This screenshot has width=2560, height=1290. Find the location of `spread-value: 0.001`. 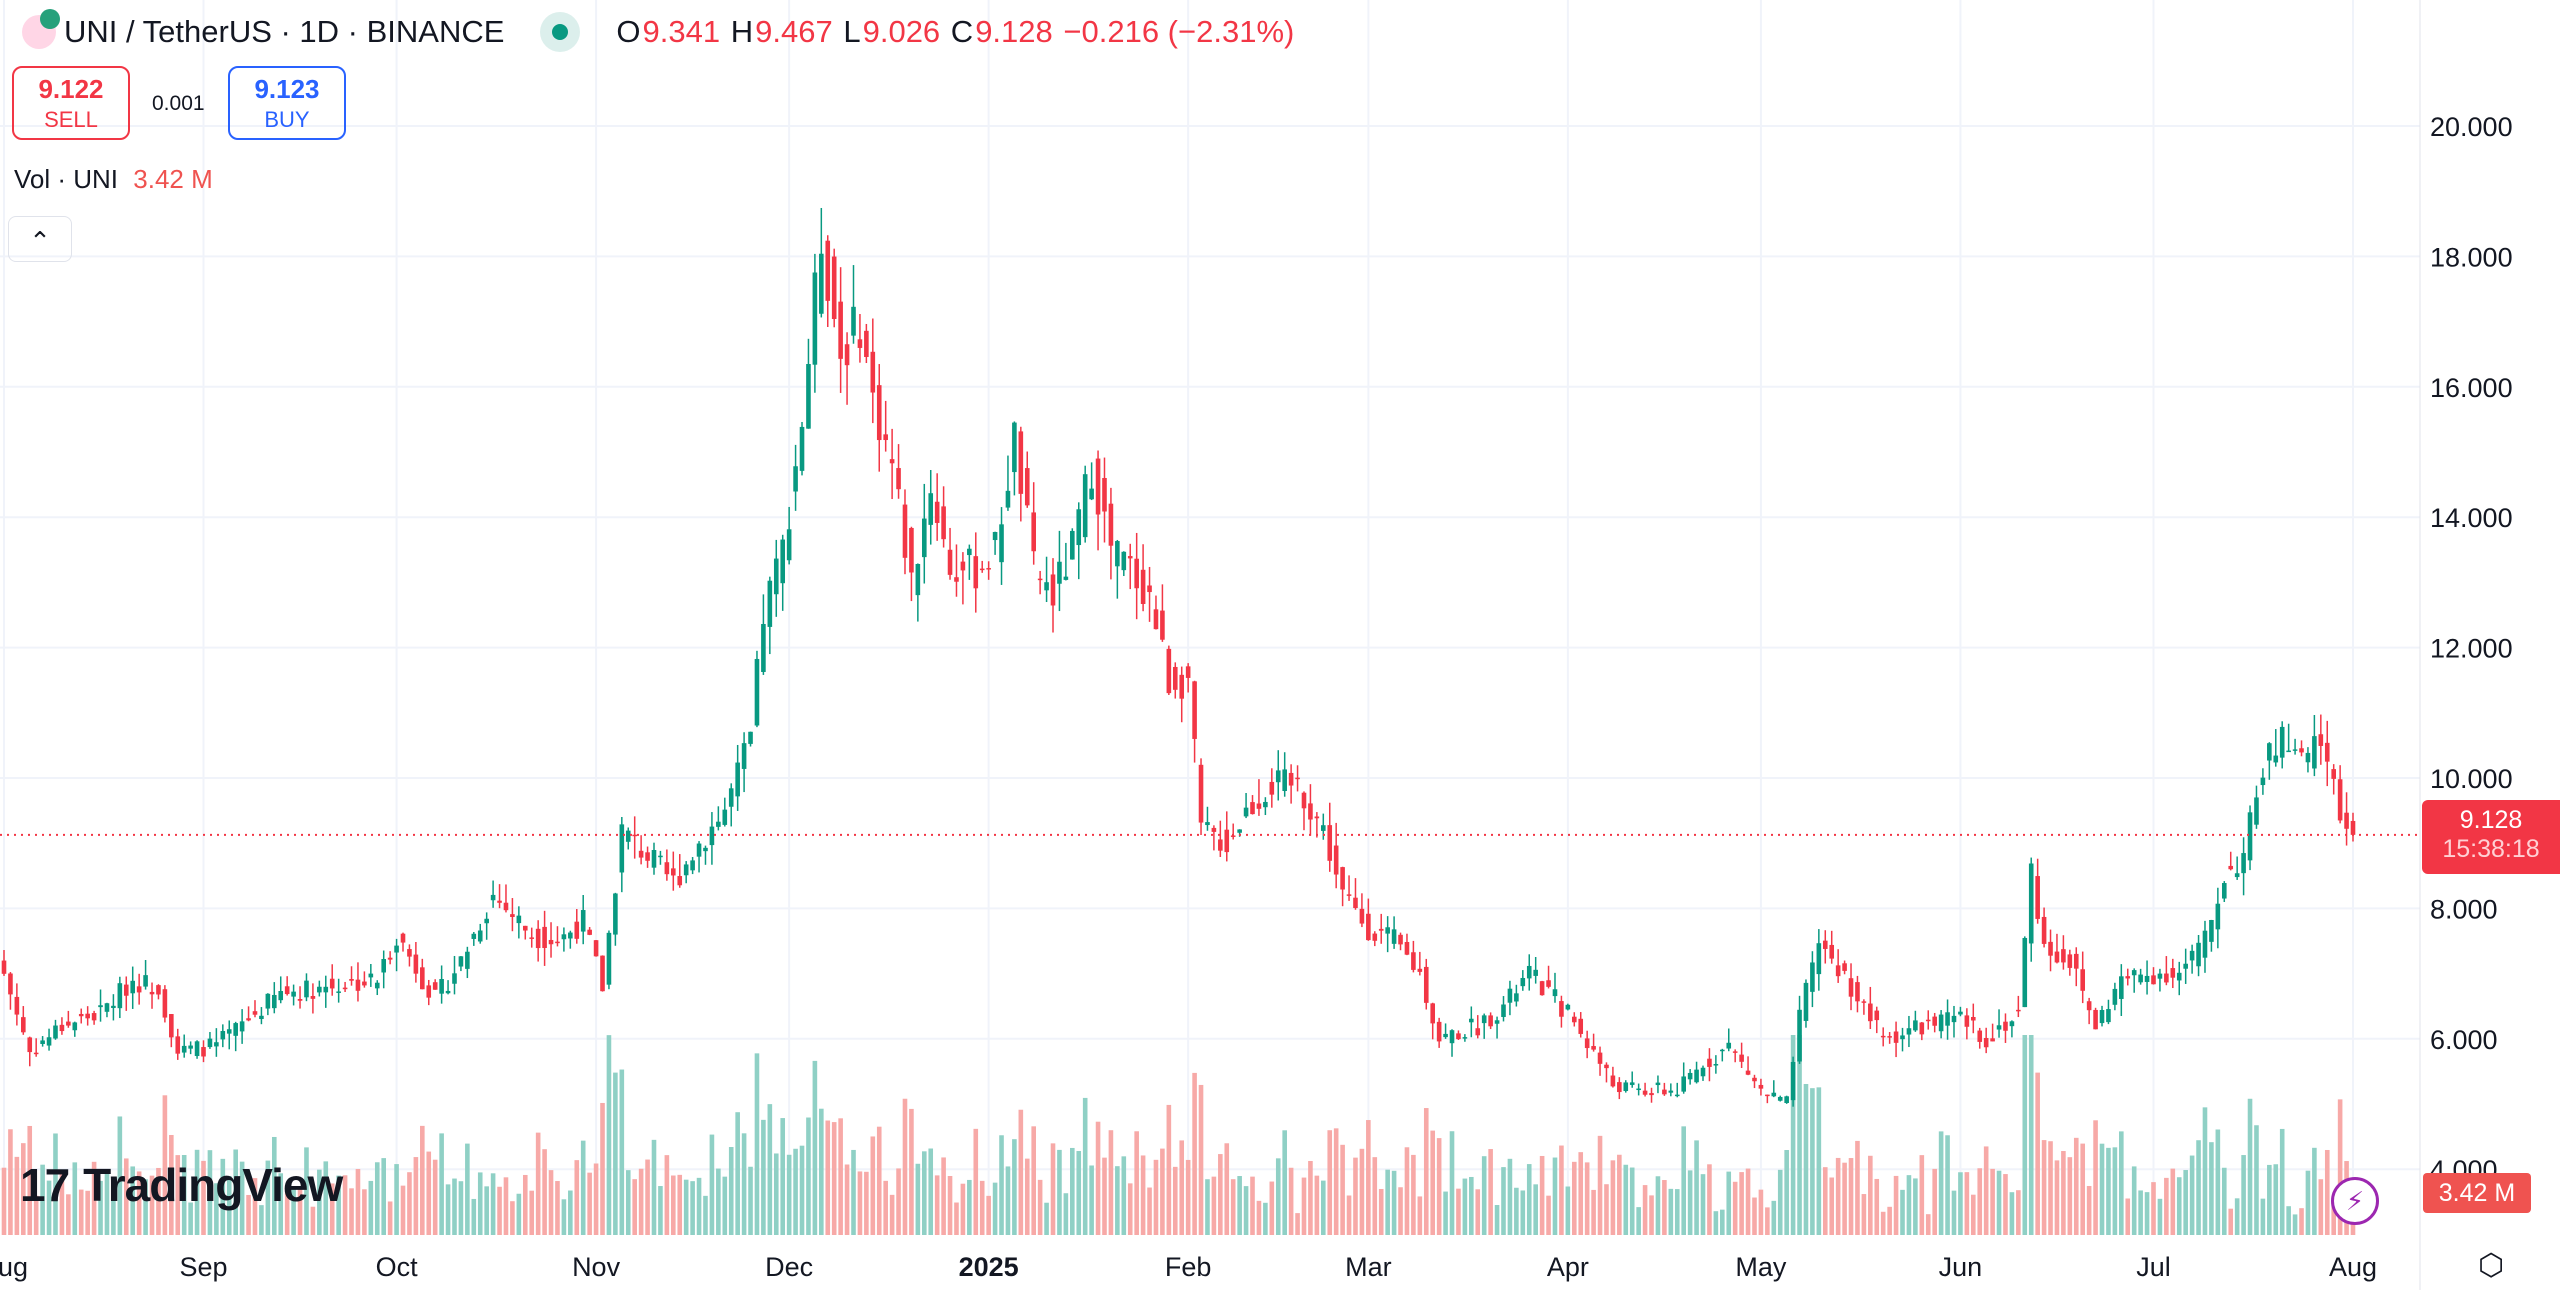

spread-value: 0.001 is located at coordinates (178, 103).